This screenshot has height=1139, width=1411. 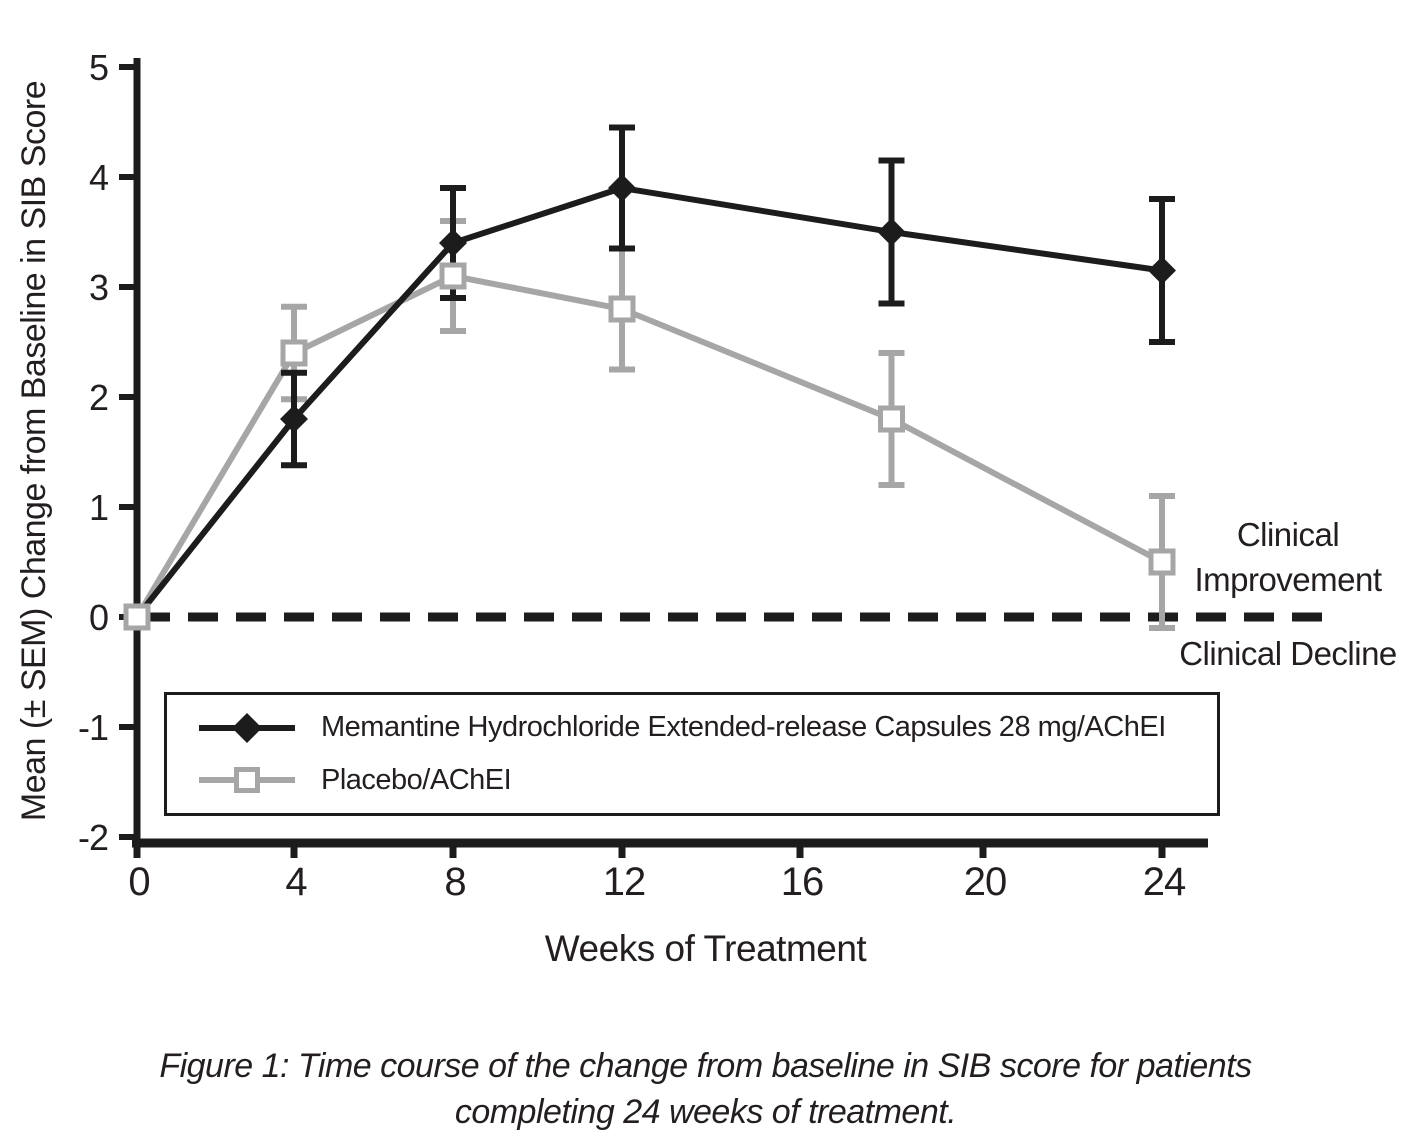 What do you see at coordinates (705, 1112) in the screenshot?
I see `figure-caption-line2: completing 24 weeks of treatment.` at bounding box center [705, 1112].